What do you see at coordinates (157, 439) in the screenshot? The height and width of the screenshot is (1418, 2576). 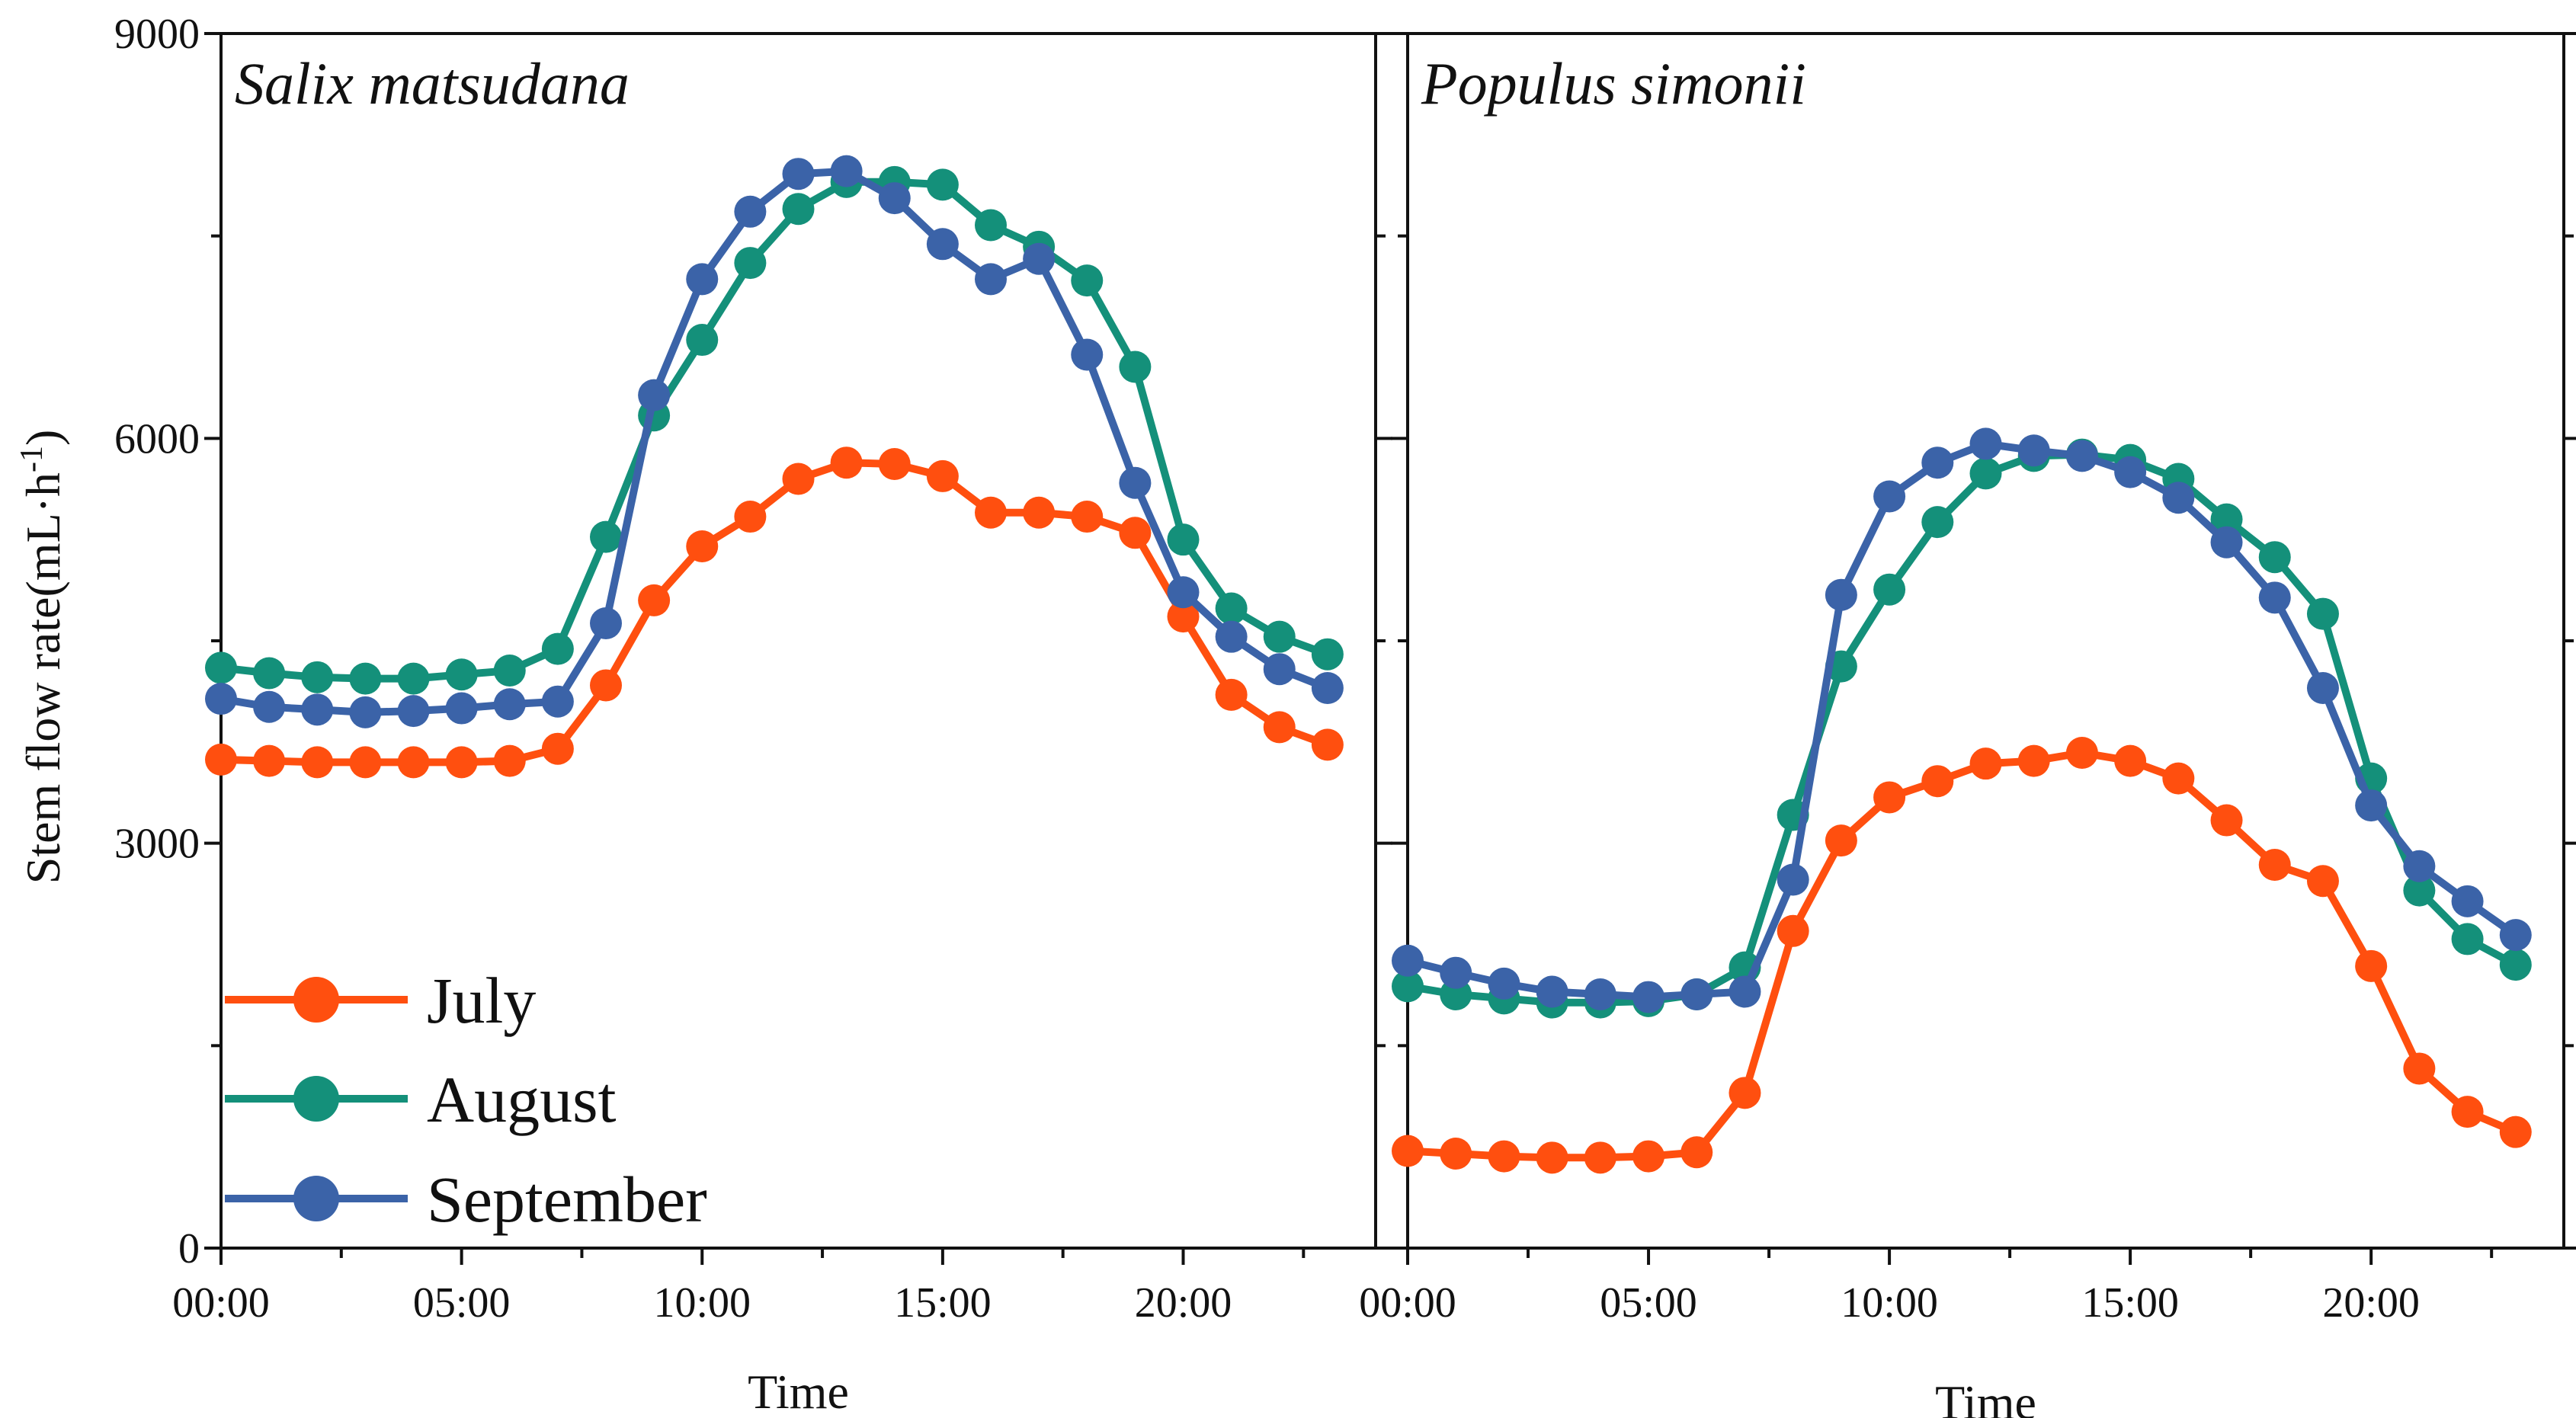 I see `y-tick-label: 6000` at bounding box center [157, 439].